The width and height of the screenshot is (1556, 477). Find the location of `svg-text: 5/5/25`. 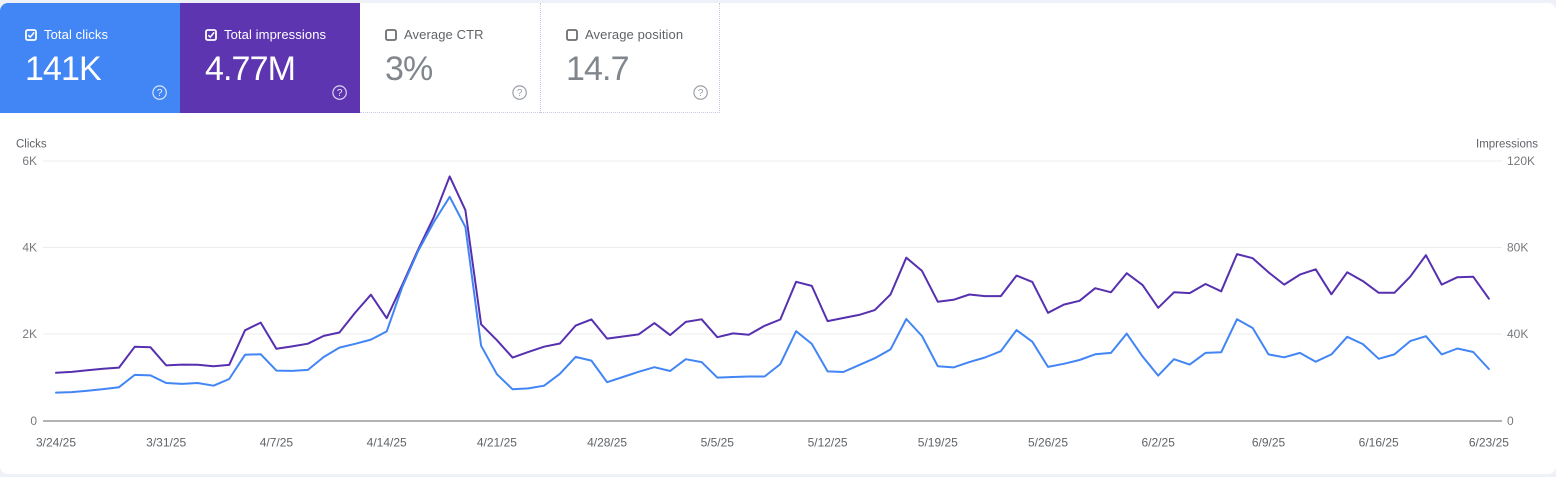

svg-text: 5/5/25 is located at coordinates (718, 443).